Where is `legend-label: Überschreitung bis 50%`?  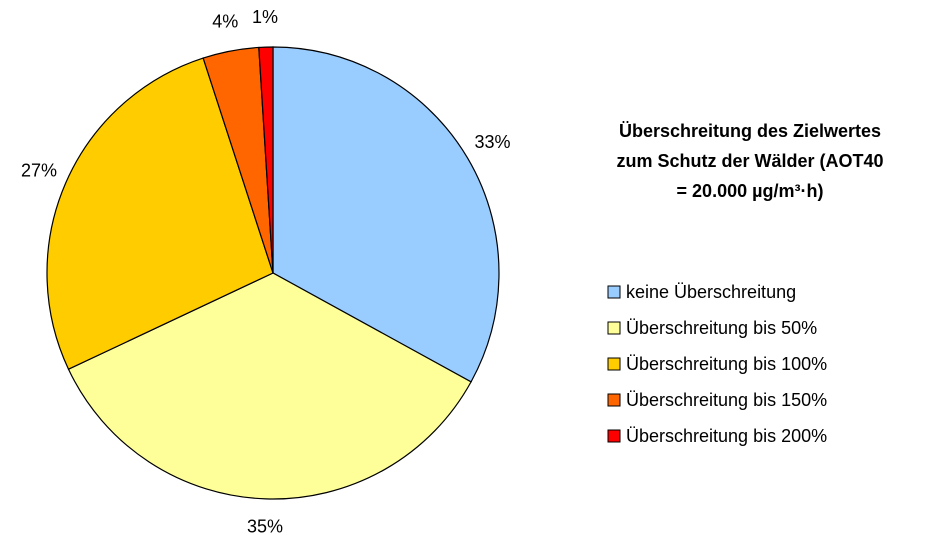
legend-label: Überschreitung bis 50% is located at coordinates (721, 328).